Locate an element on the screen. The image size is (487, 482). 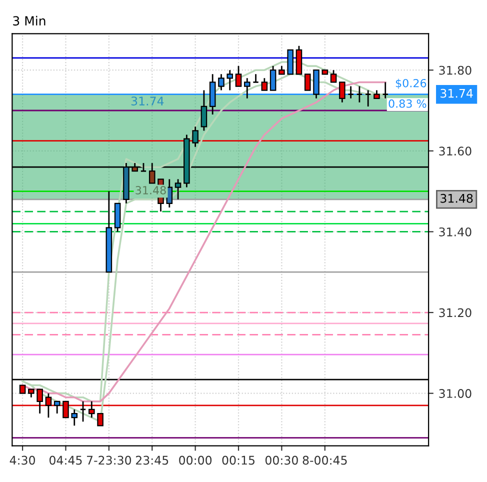
x-tick-label: 4:30 is located at coordinates (23, 460).